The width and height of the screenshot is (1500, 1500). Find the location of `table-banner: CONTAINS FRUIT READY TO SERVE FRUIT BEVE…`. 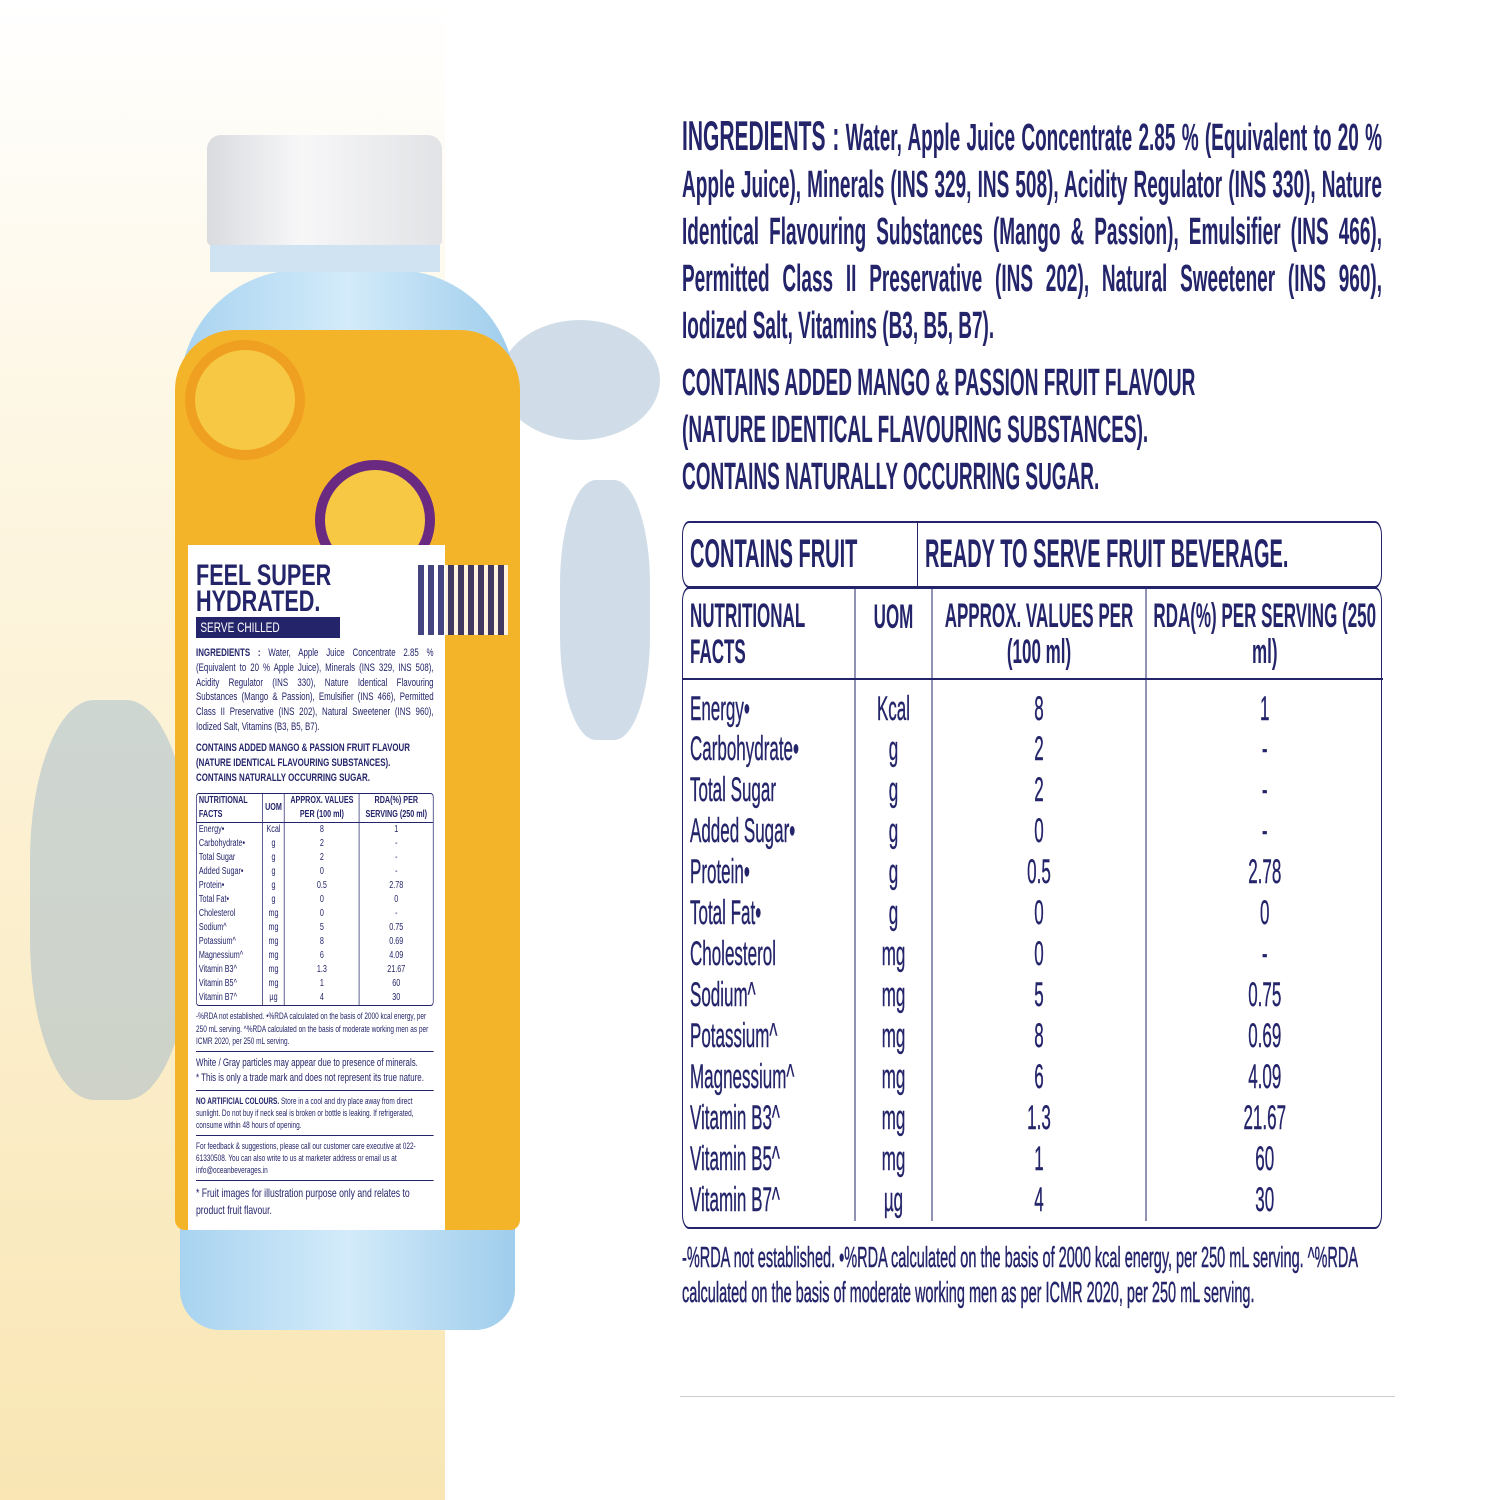

table-banner: CONTAINS FRUIT READY TO SERVE FRUIT BEVE… is located at coordinates (1032, 554).